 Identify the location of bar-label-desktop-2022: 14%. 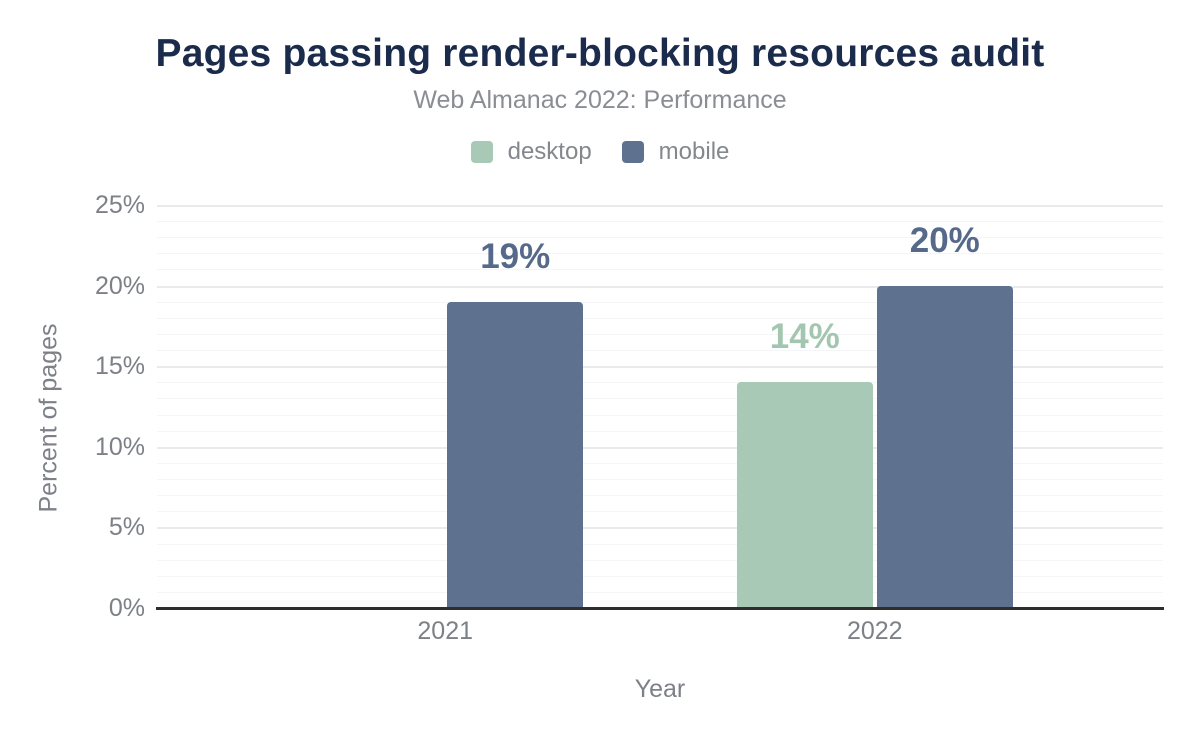
(804, 337).